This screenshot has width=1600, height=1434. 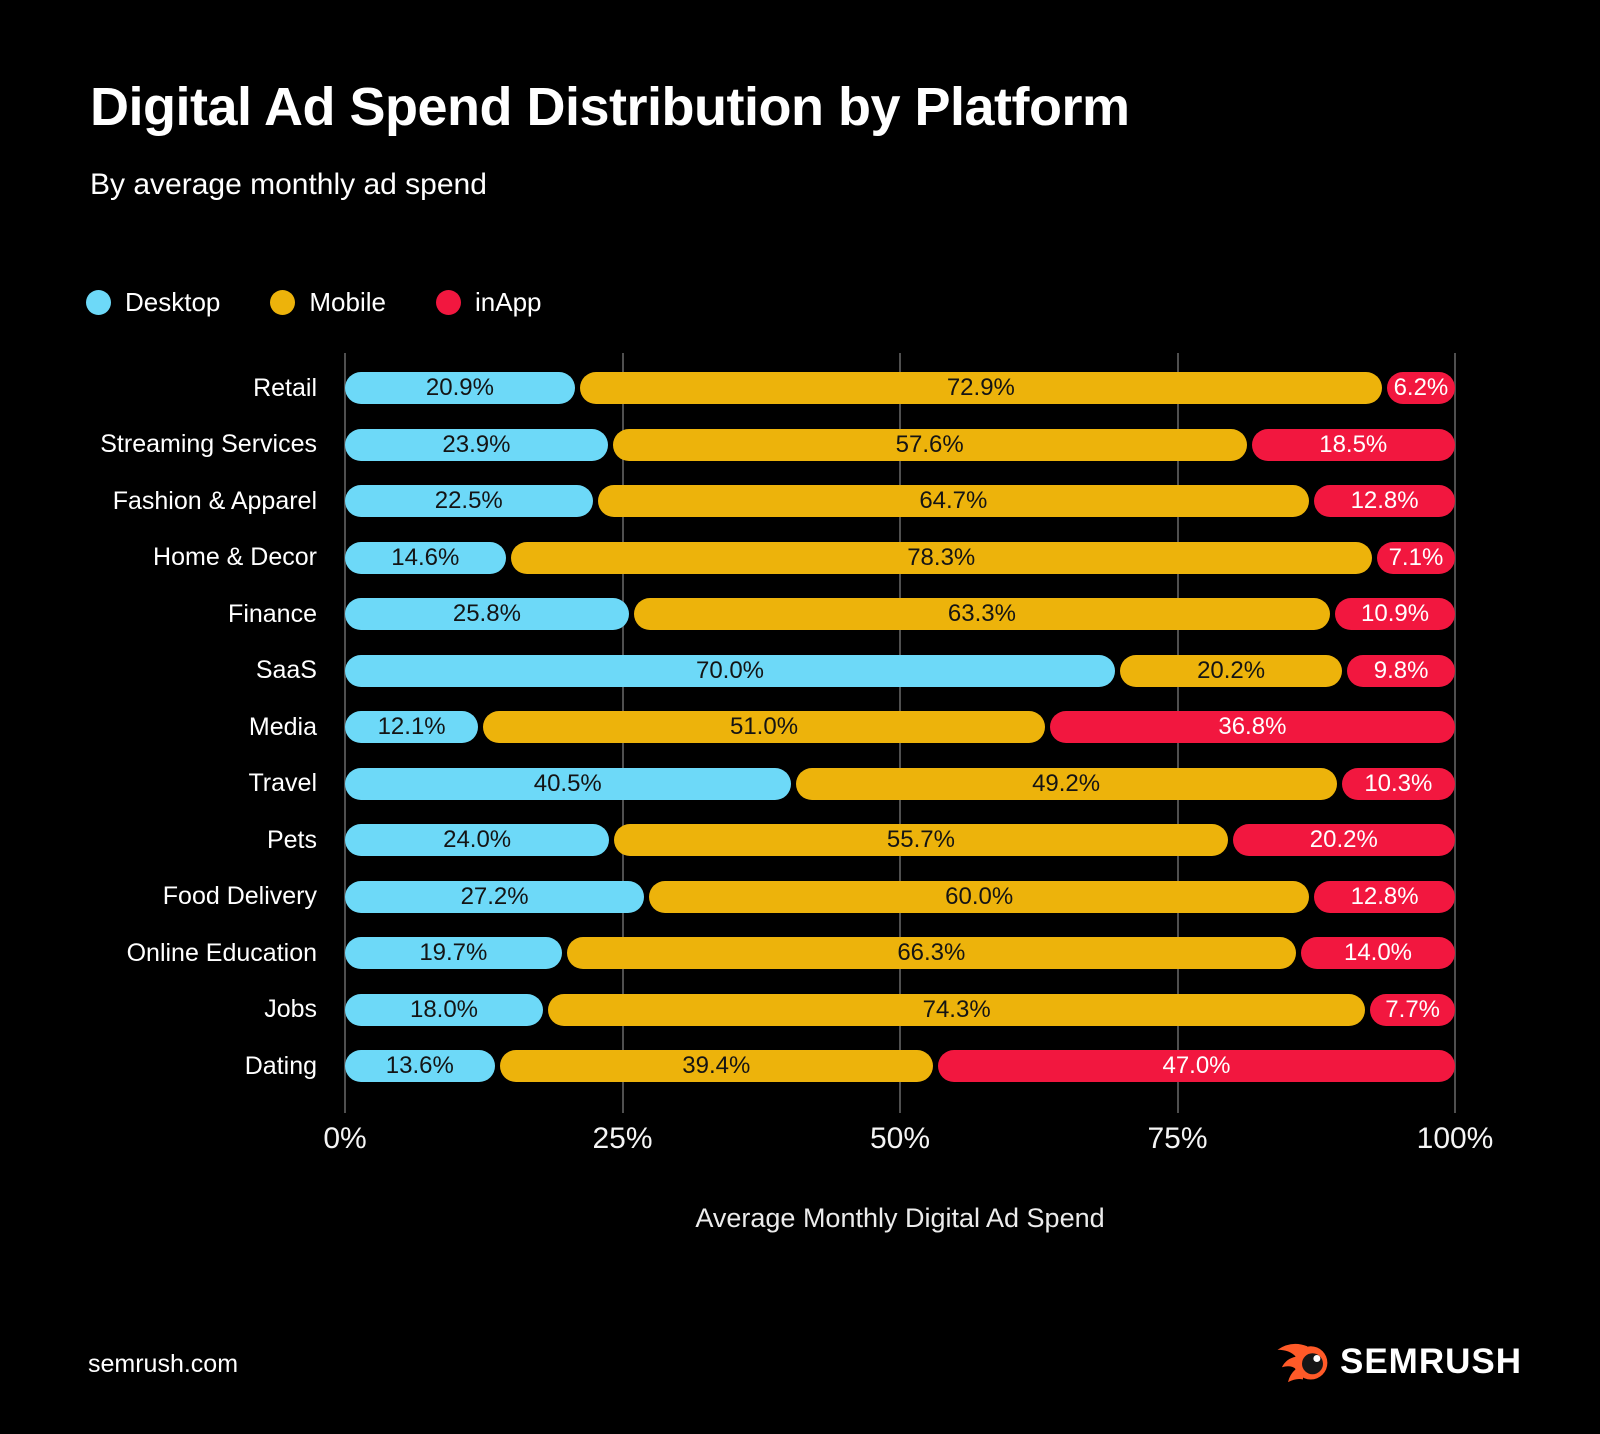 I want to click on semrush-flame-icon, so click(x=1302, y=1363).